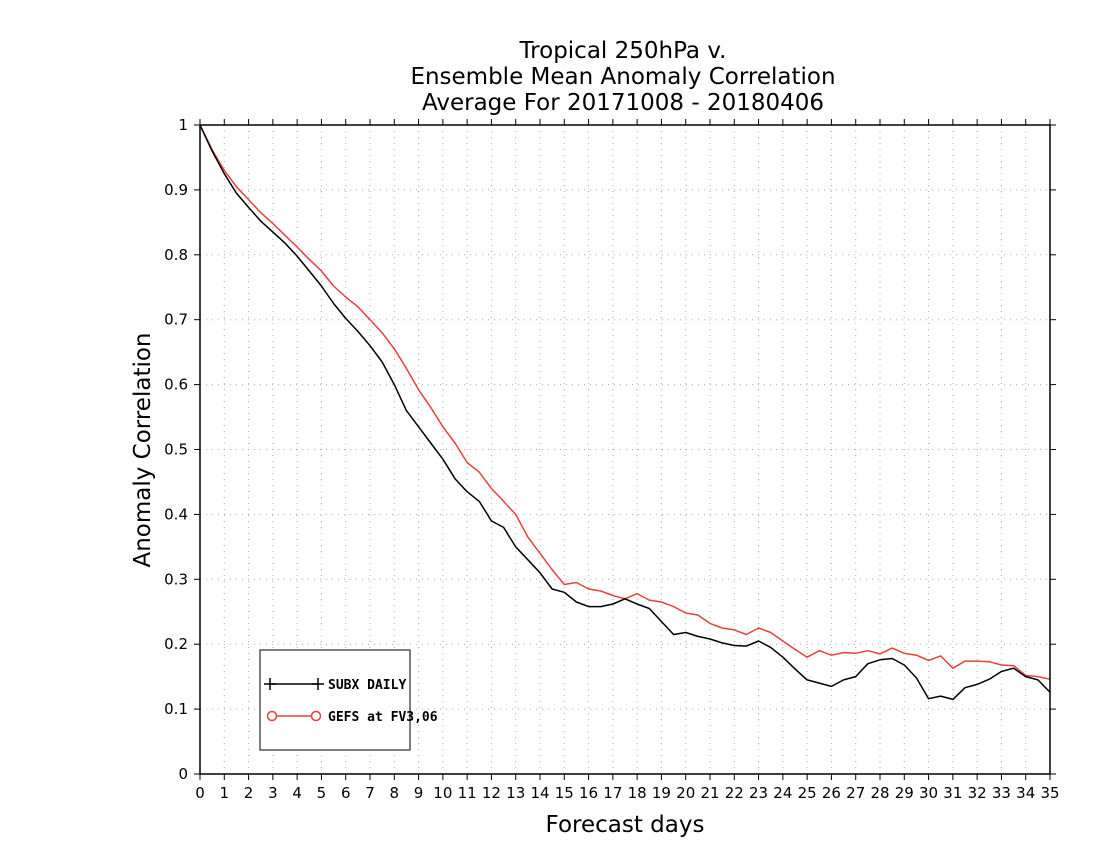  What do you see at coordinates (588, 793) in the screenshot?
I see `x-tick-label: 16` at bounding box center [588, 793].